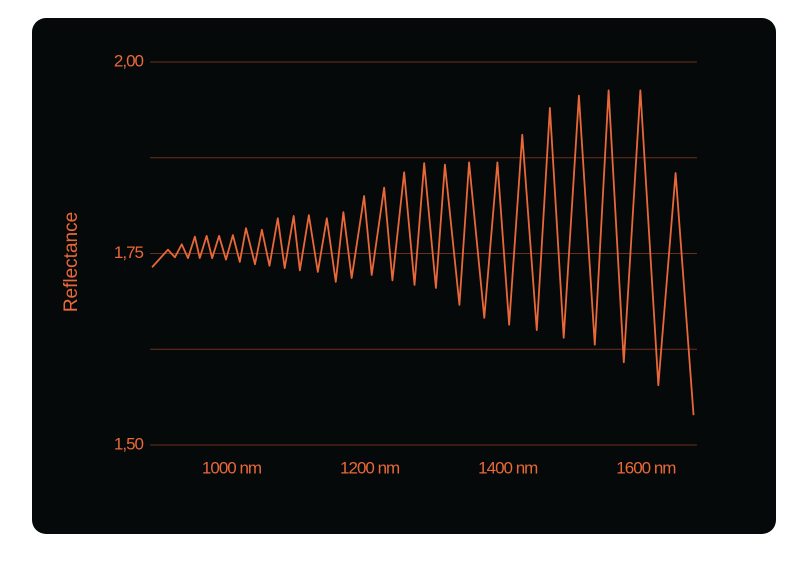  Describe the element at coordinates (129, 443) in the screenshot. I see `y-tick-label: 1,50` at that location.